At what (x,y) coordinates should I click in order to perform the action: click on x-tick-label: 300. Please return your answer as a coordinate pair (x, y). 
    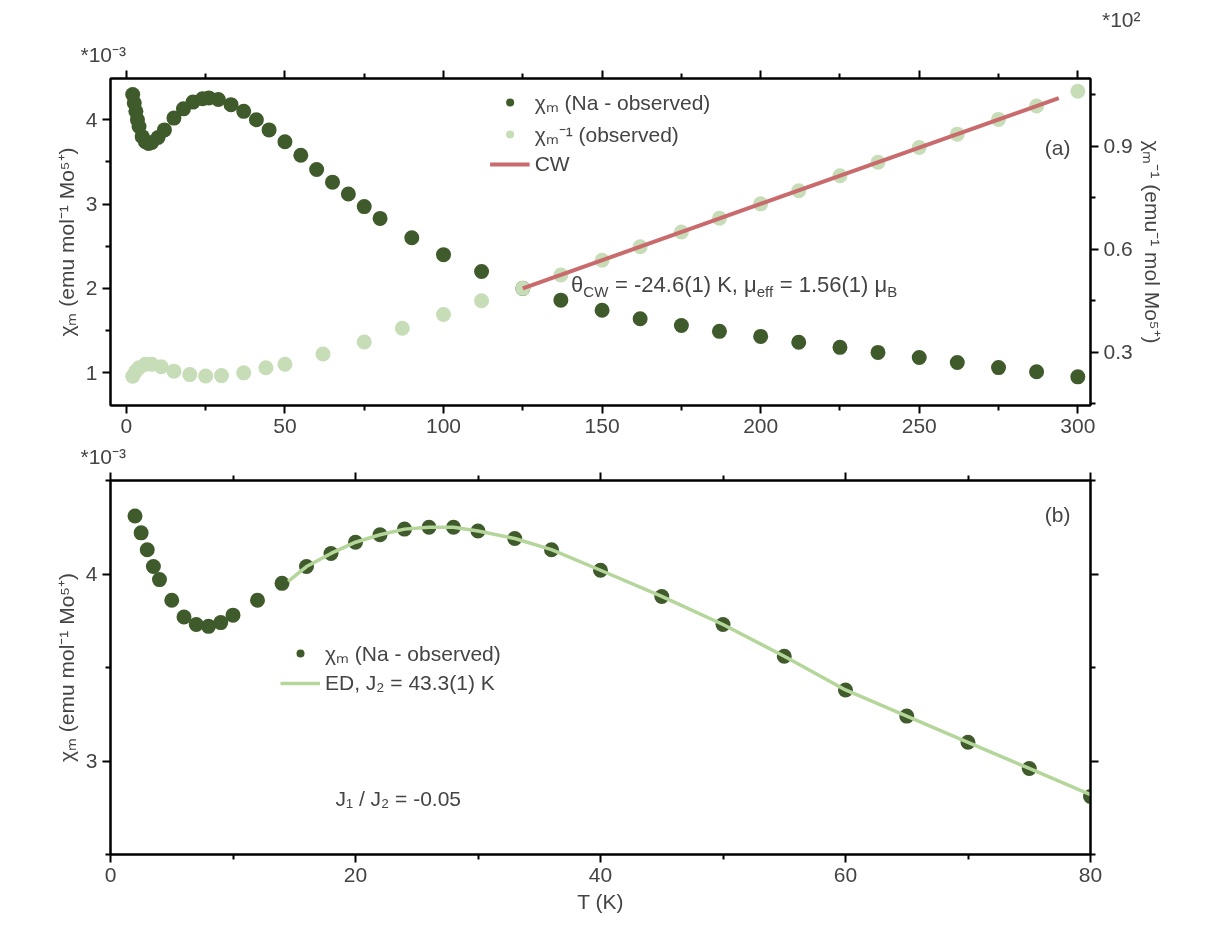
    Looking at the image, I should click on (1078, 425).